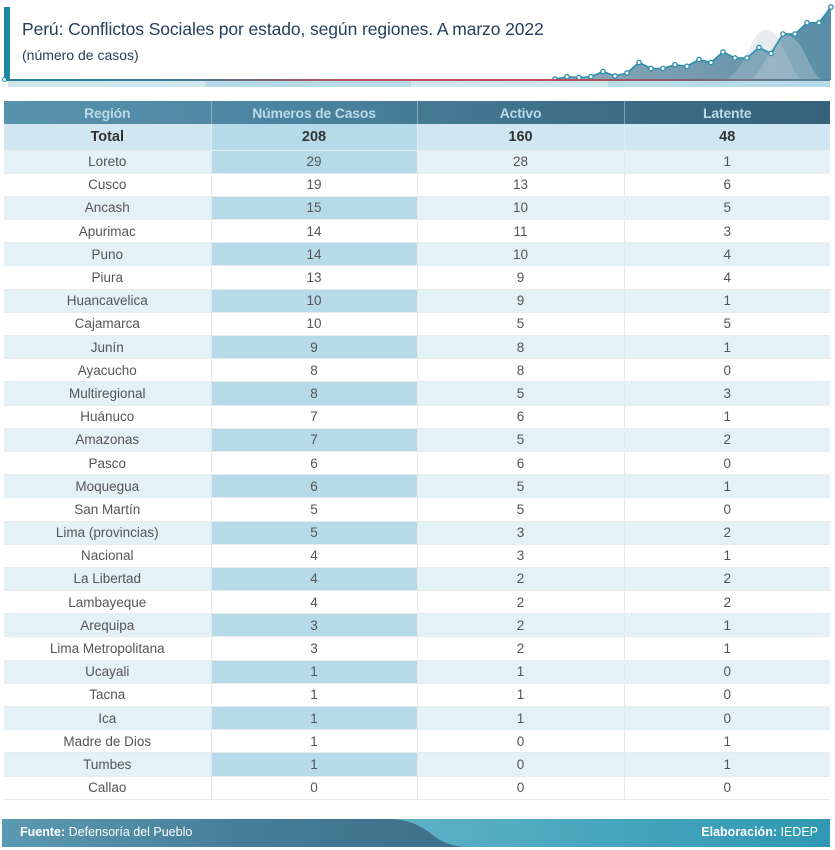 The image size is (835, 850). I want to click on column-header-casos: Números de Casos, so click(314, 112).